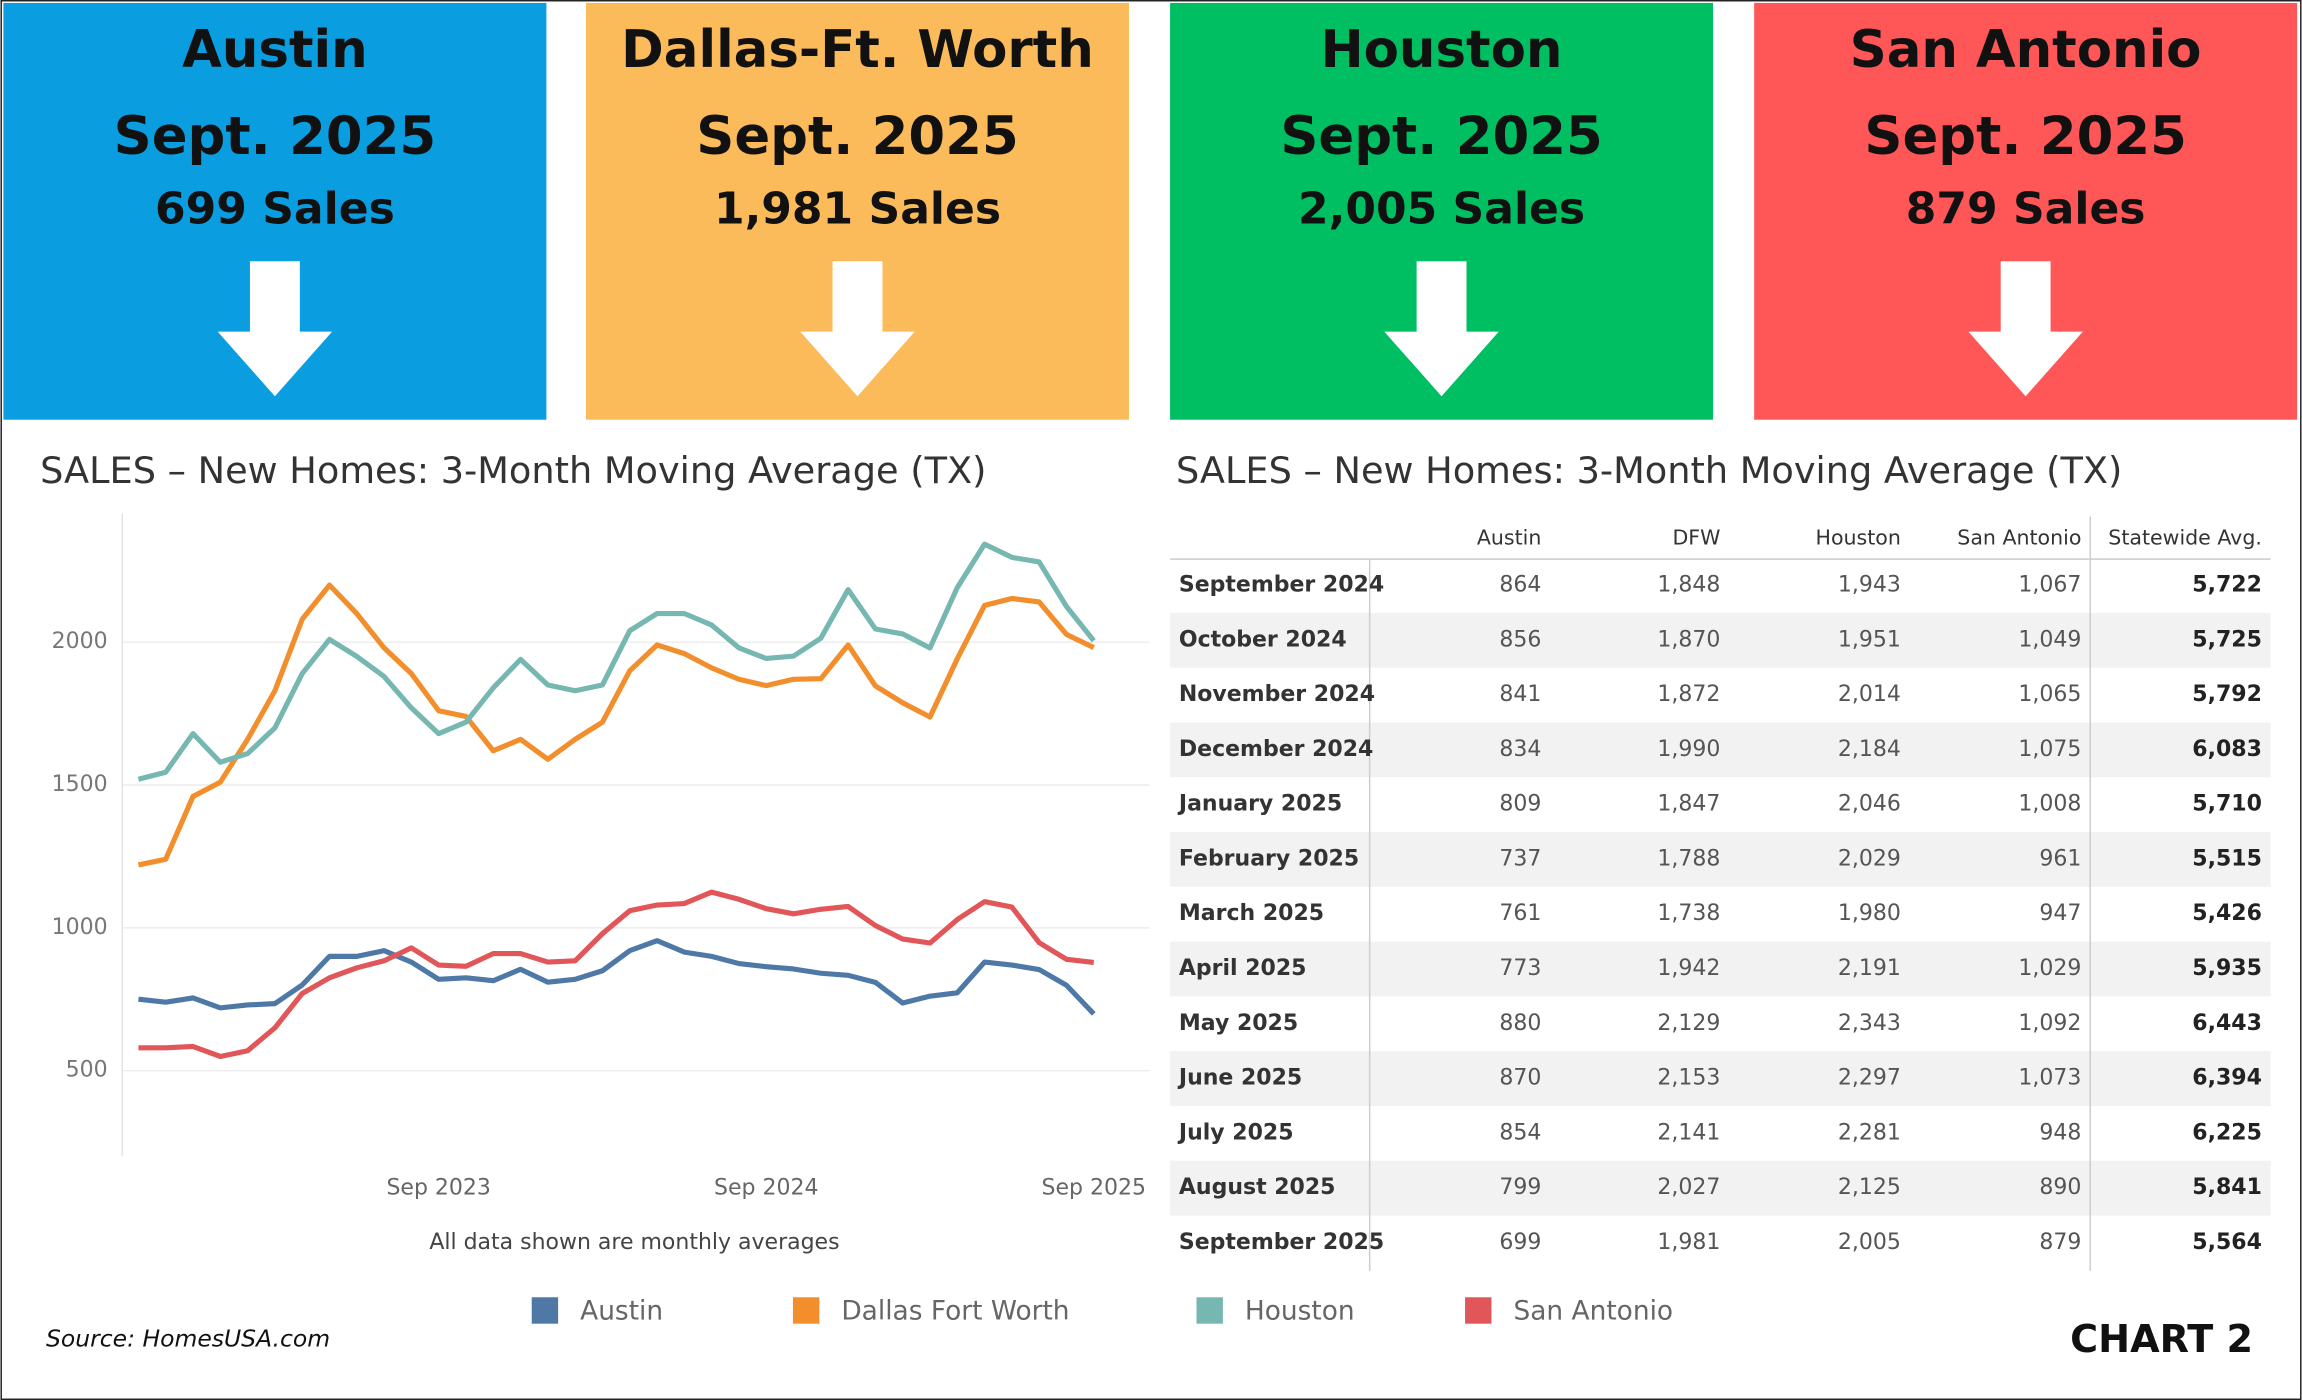  I want to click on card-city: Houston, so click(1442, 50).